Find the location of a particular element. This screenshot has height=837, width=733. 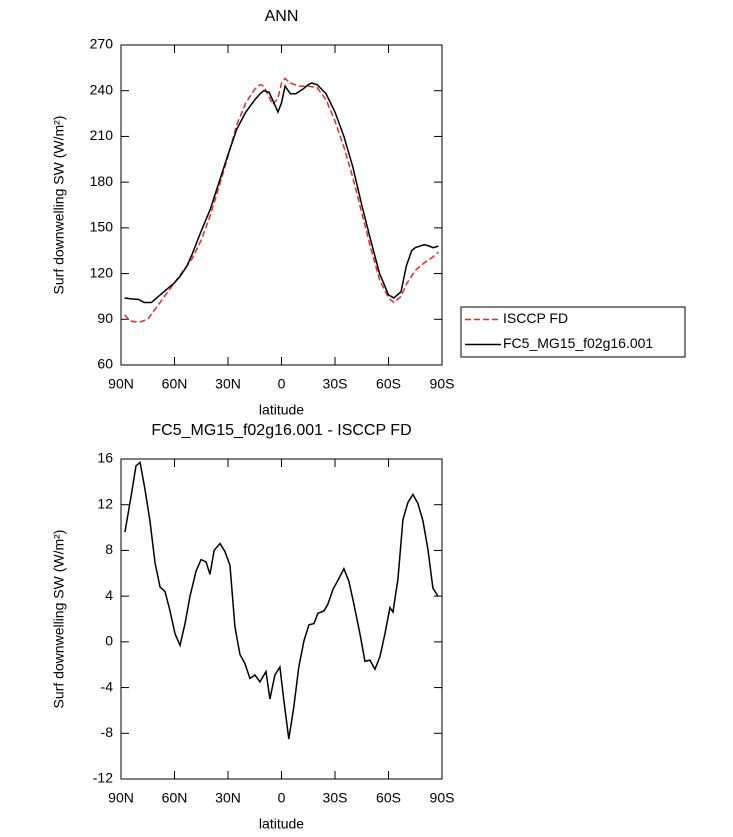

y-tick-label: 150 is located at coordinates (102, 227).